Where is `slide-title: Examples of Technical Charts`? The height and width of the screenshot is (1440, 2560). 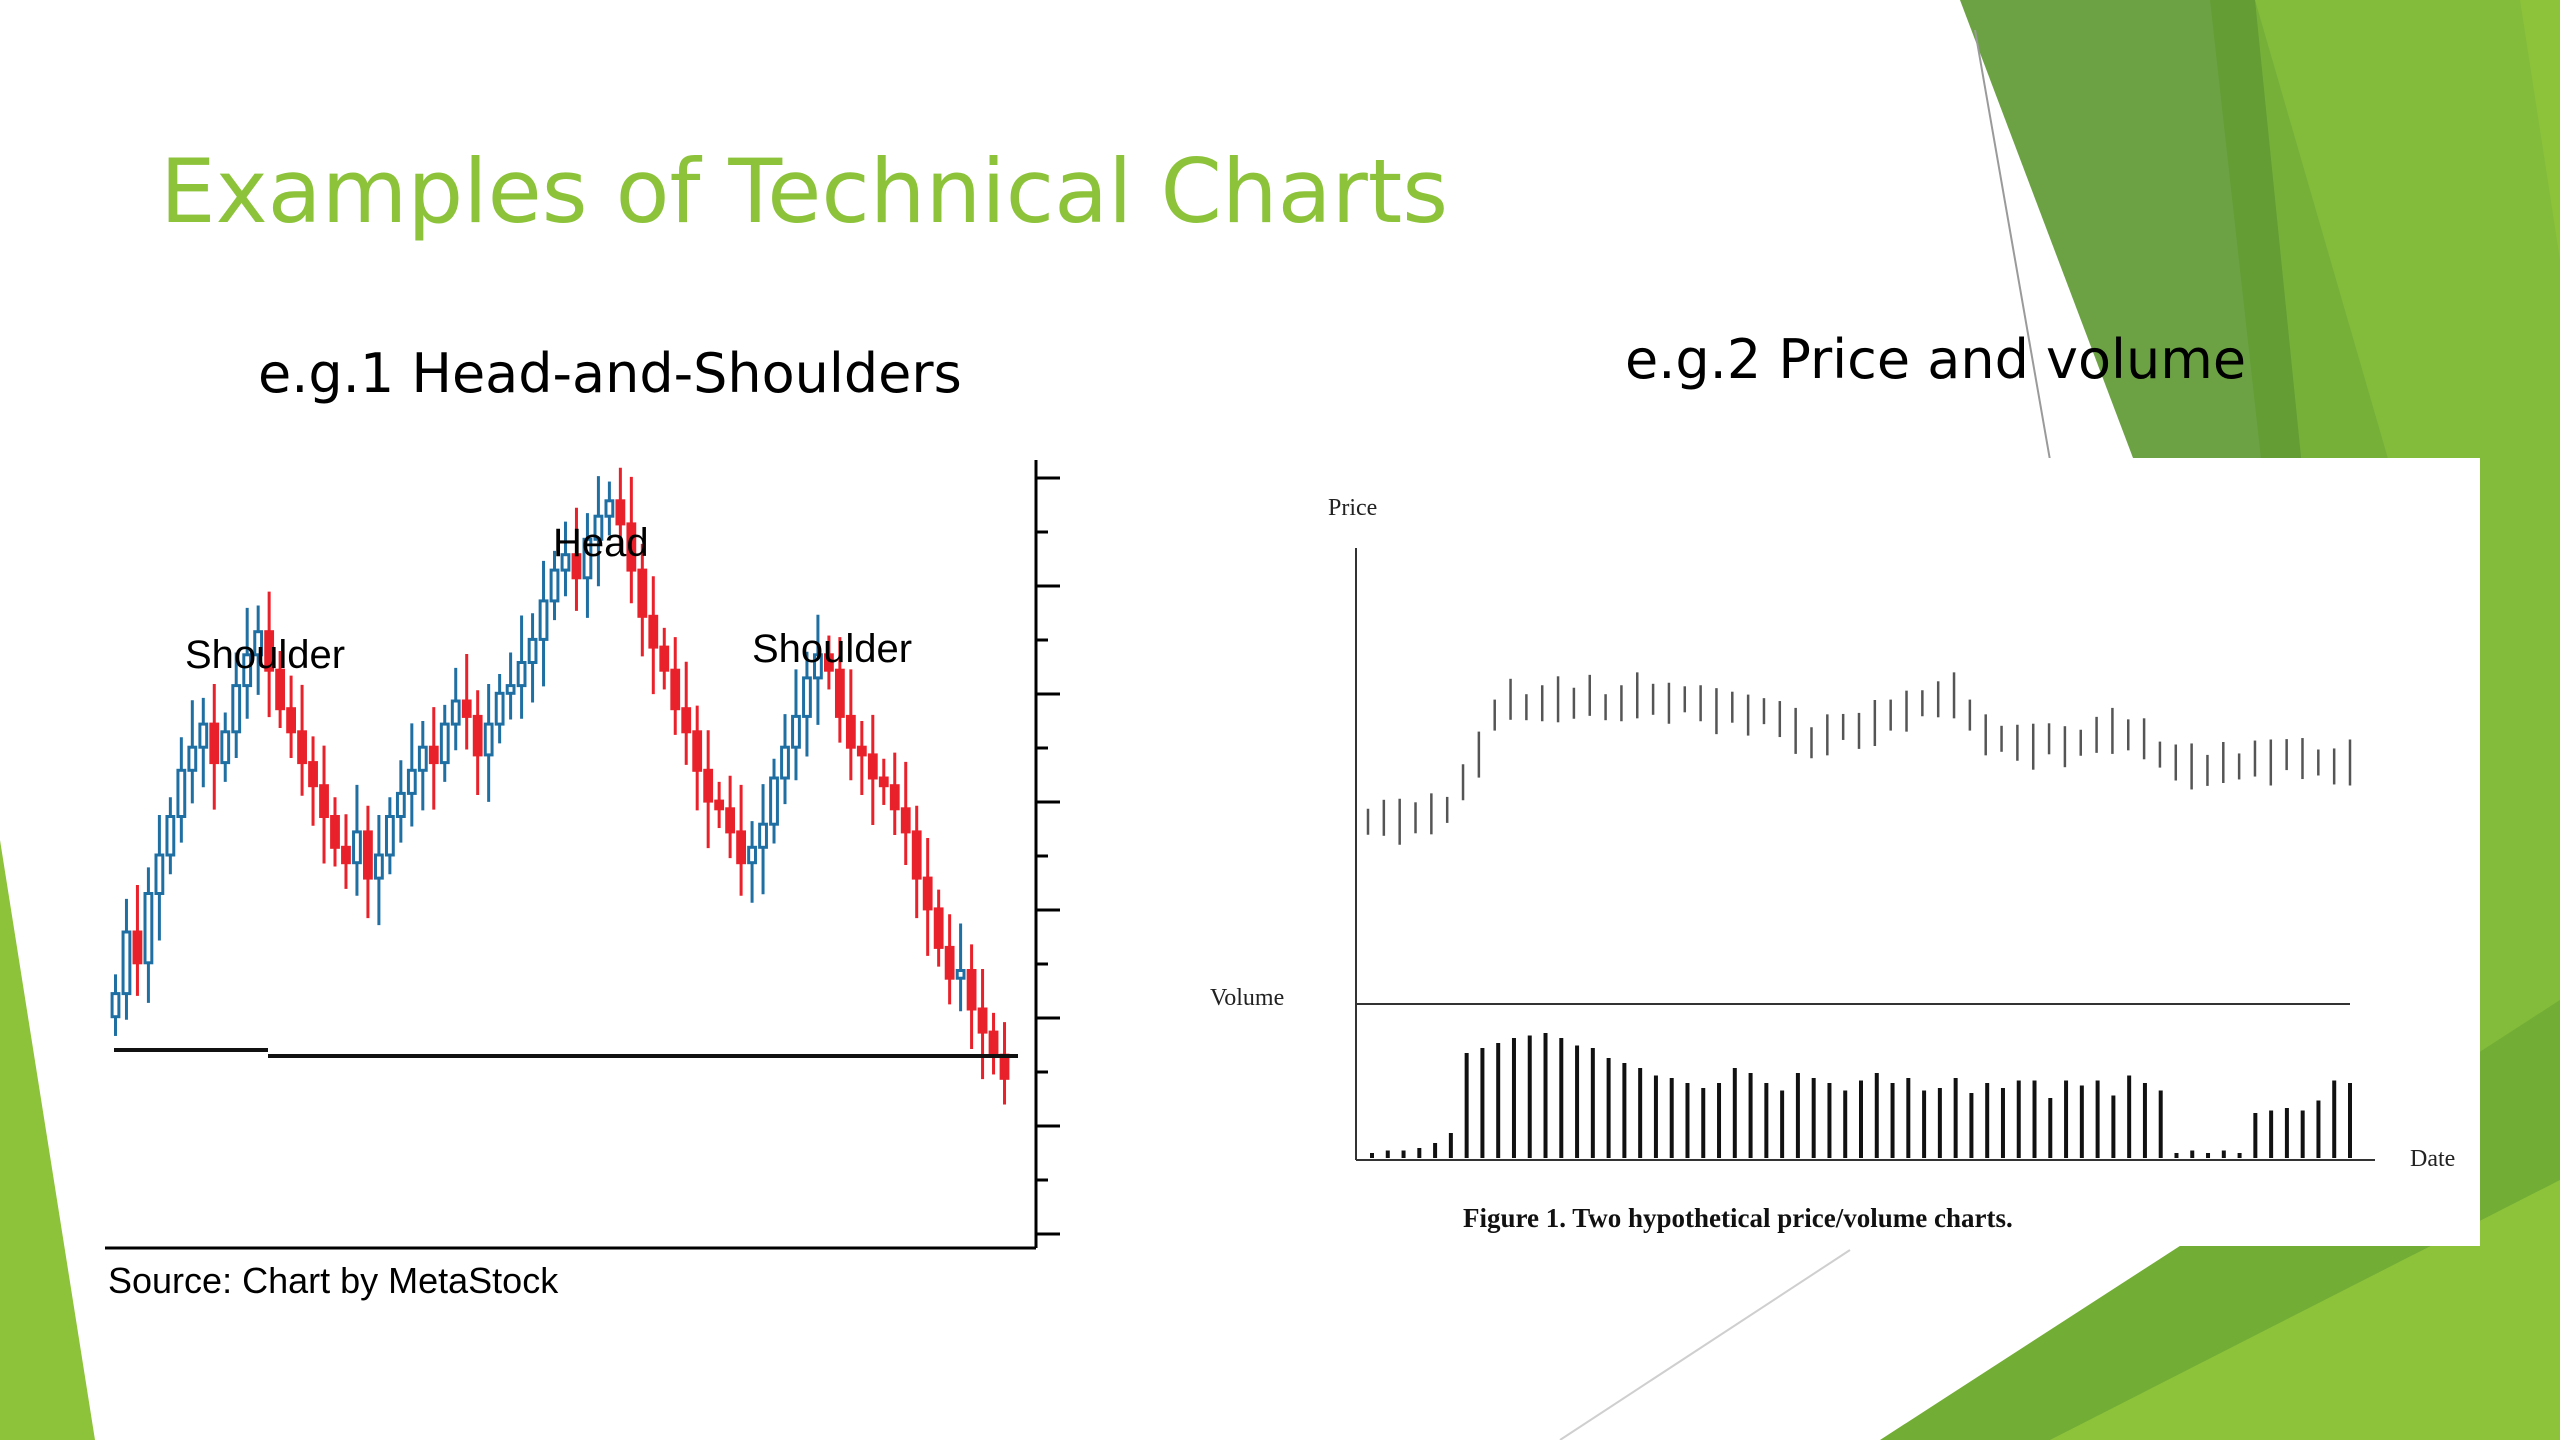
slide-title: Examples of Technical Charts is located at coordinates (804, 191).